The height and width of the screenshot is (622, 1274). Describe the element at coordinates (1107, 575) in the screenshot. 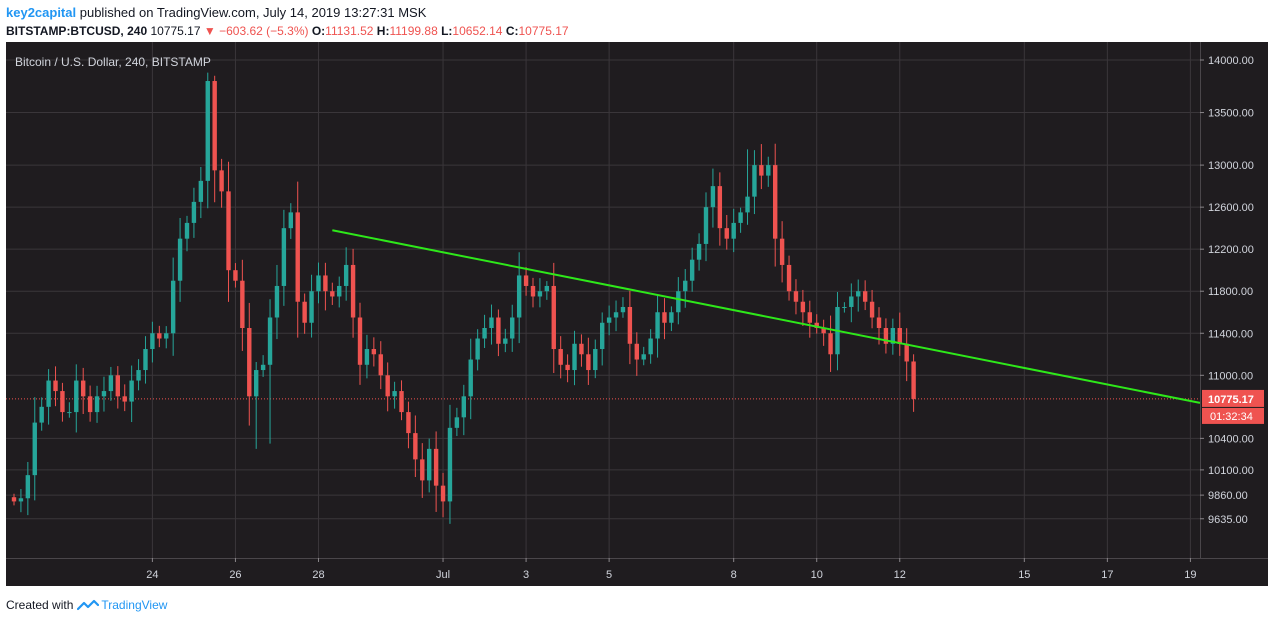

I see `x-tick-label: 17` at that location.